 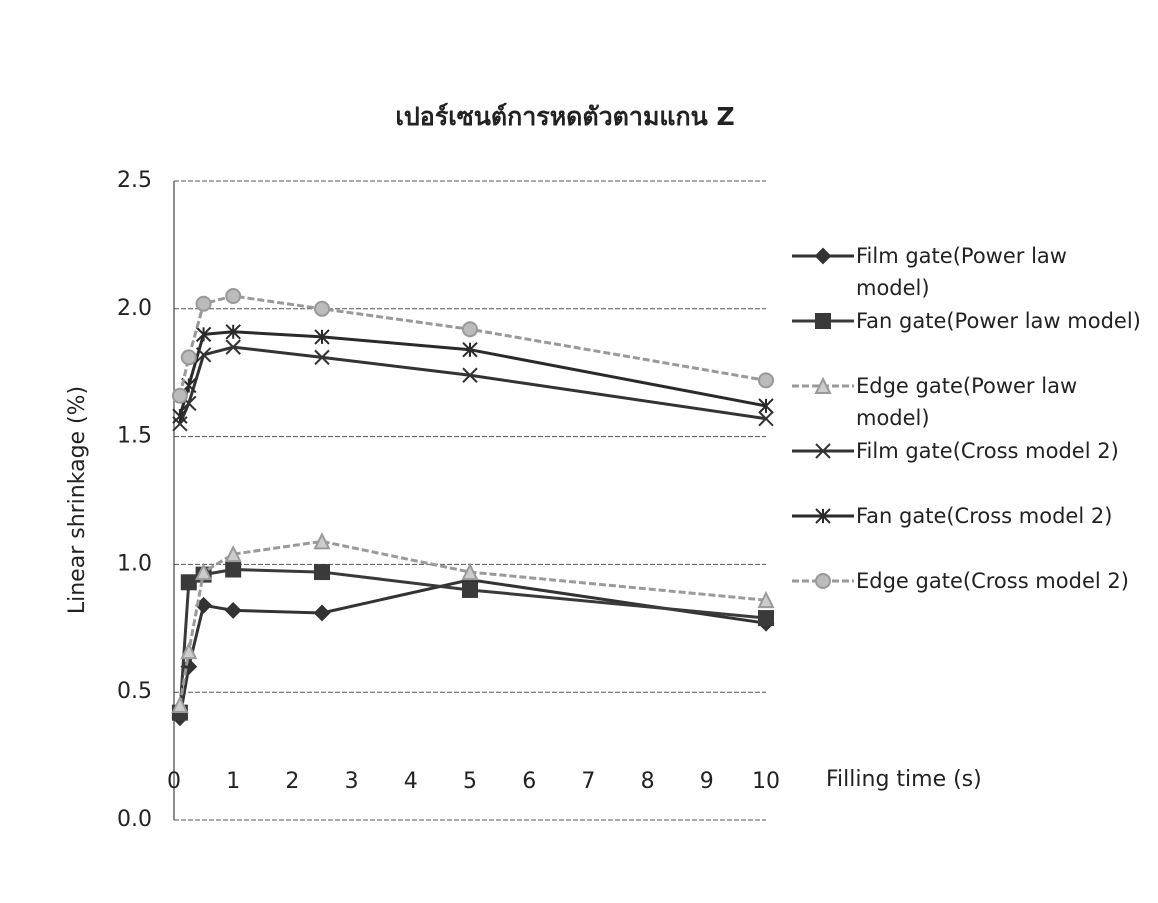 I want to click on x-tick-label: 3, so click(x=352, y=781).